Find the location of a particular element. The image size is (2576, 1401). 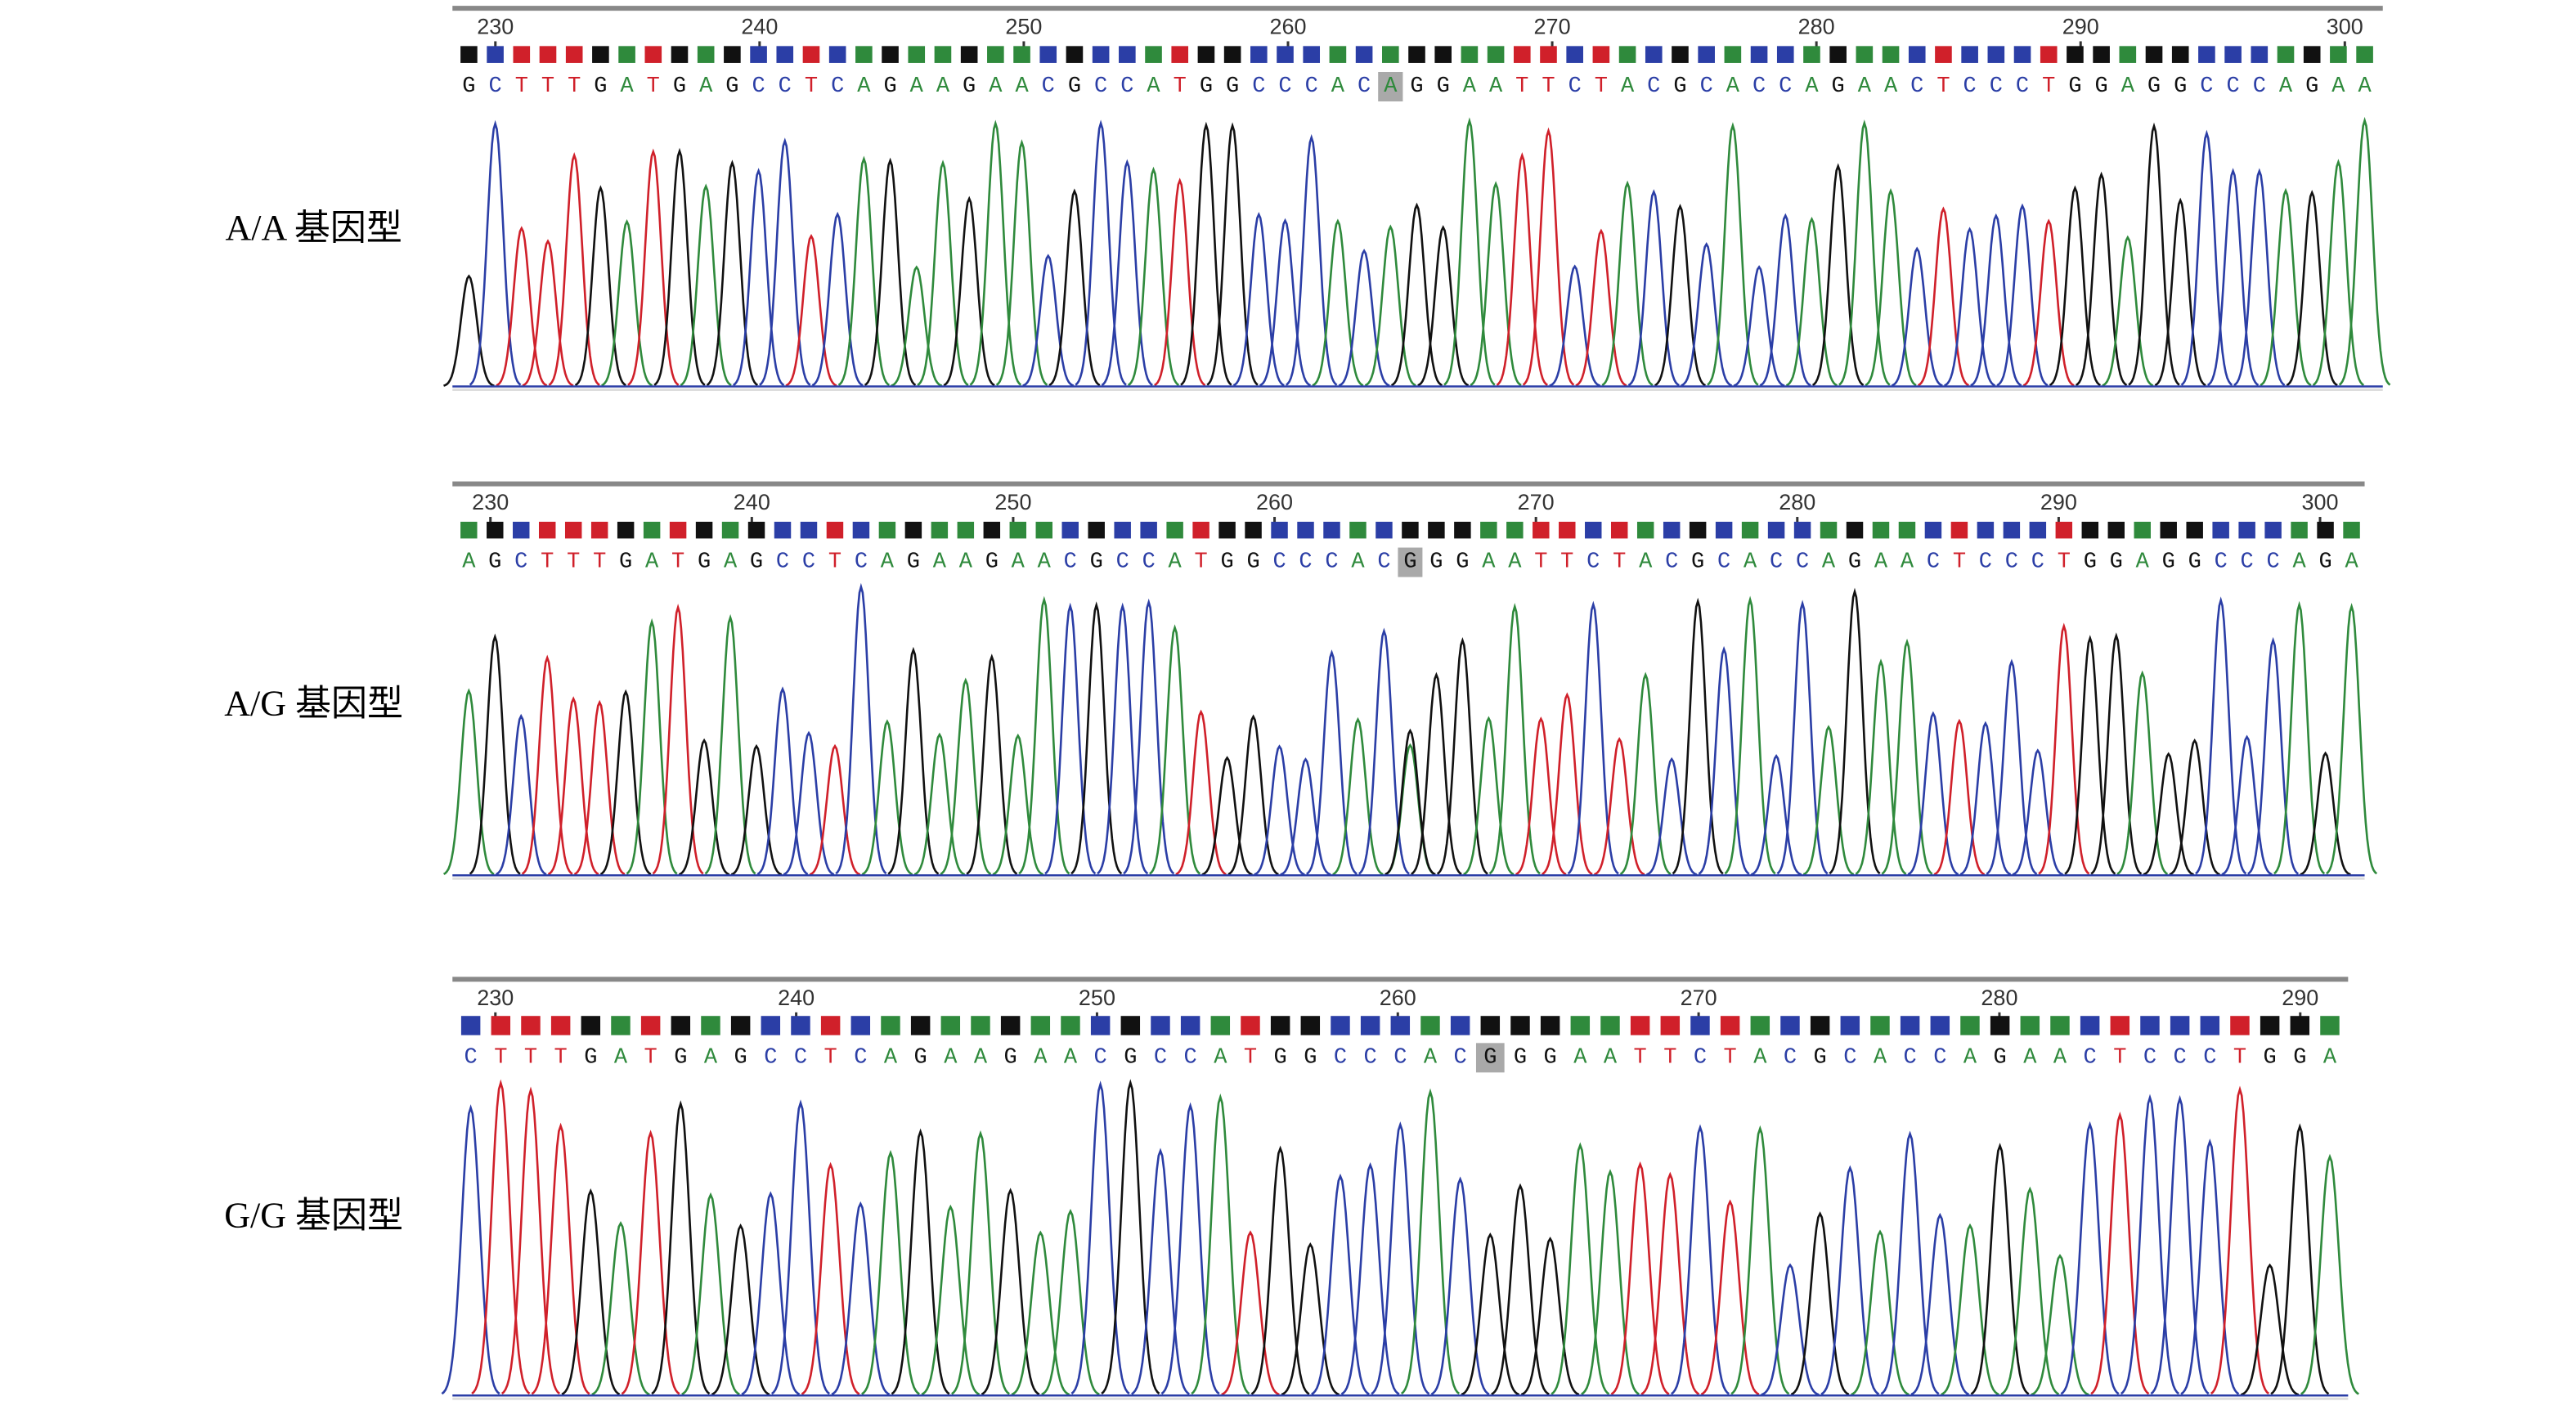

genotype-label: G/G 基因型 is located at coordinates (313, 1215).